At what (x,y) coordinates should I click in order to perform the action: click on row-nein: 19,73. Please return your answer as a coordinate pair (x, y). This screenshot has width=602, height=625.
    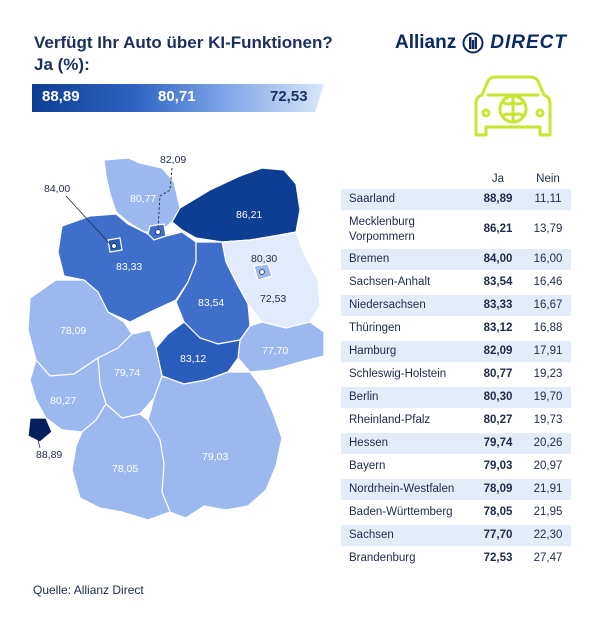
    Looking at the image, I should click on (548, 420).